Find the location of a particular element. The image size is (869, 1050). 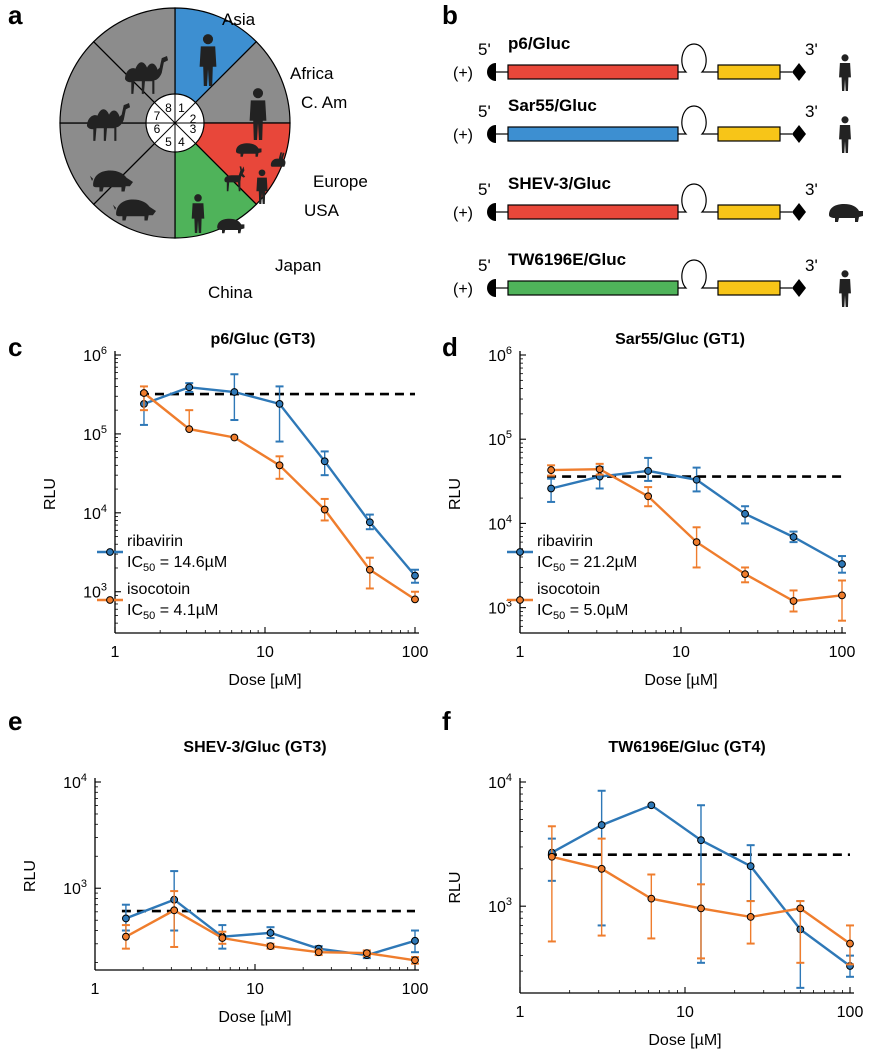

panel-label-c: c is located at coordinates (15, 347).